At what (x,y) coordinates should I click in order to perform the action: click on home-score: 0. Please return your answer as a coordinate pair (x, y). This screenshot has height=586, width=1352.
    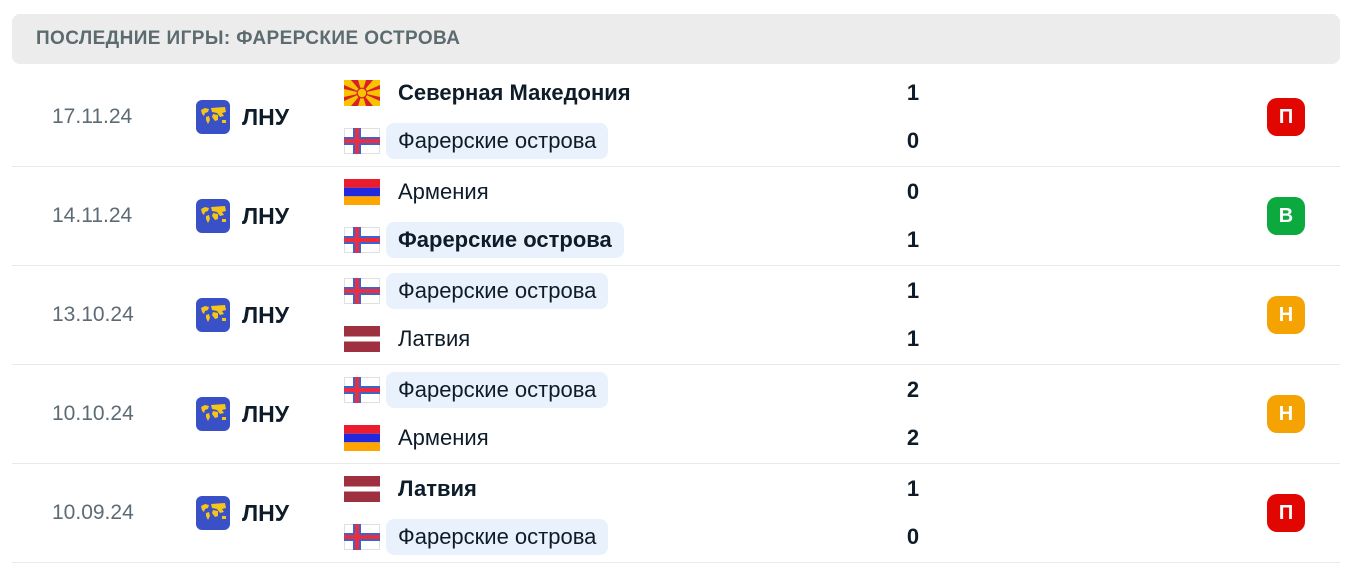
    Looking at the image, I should click on (913, 191).